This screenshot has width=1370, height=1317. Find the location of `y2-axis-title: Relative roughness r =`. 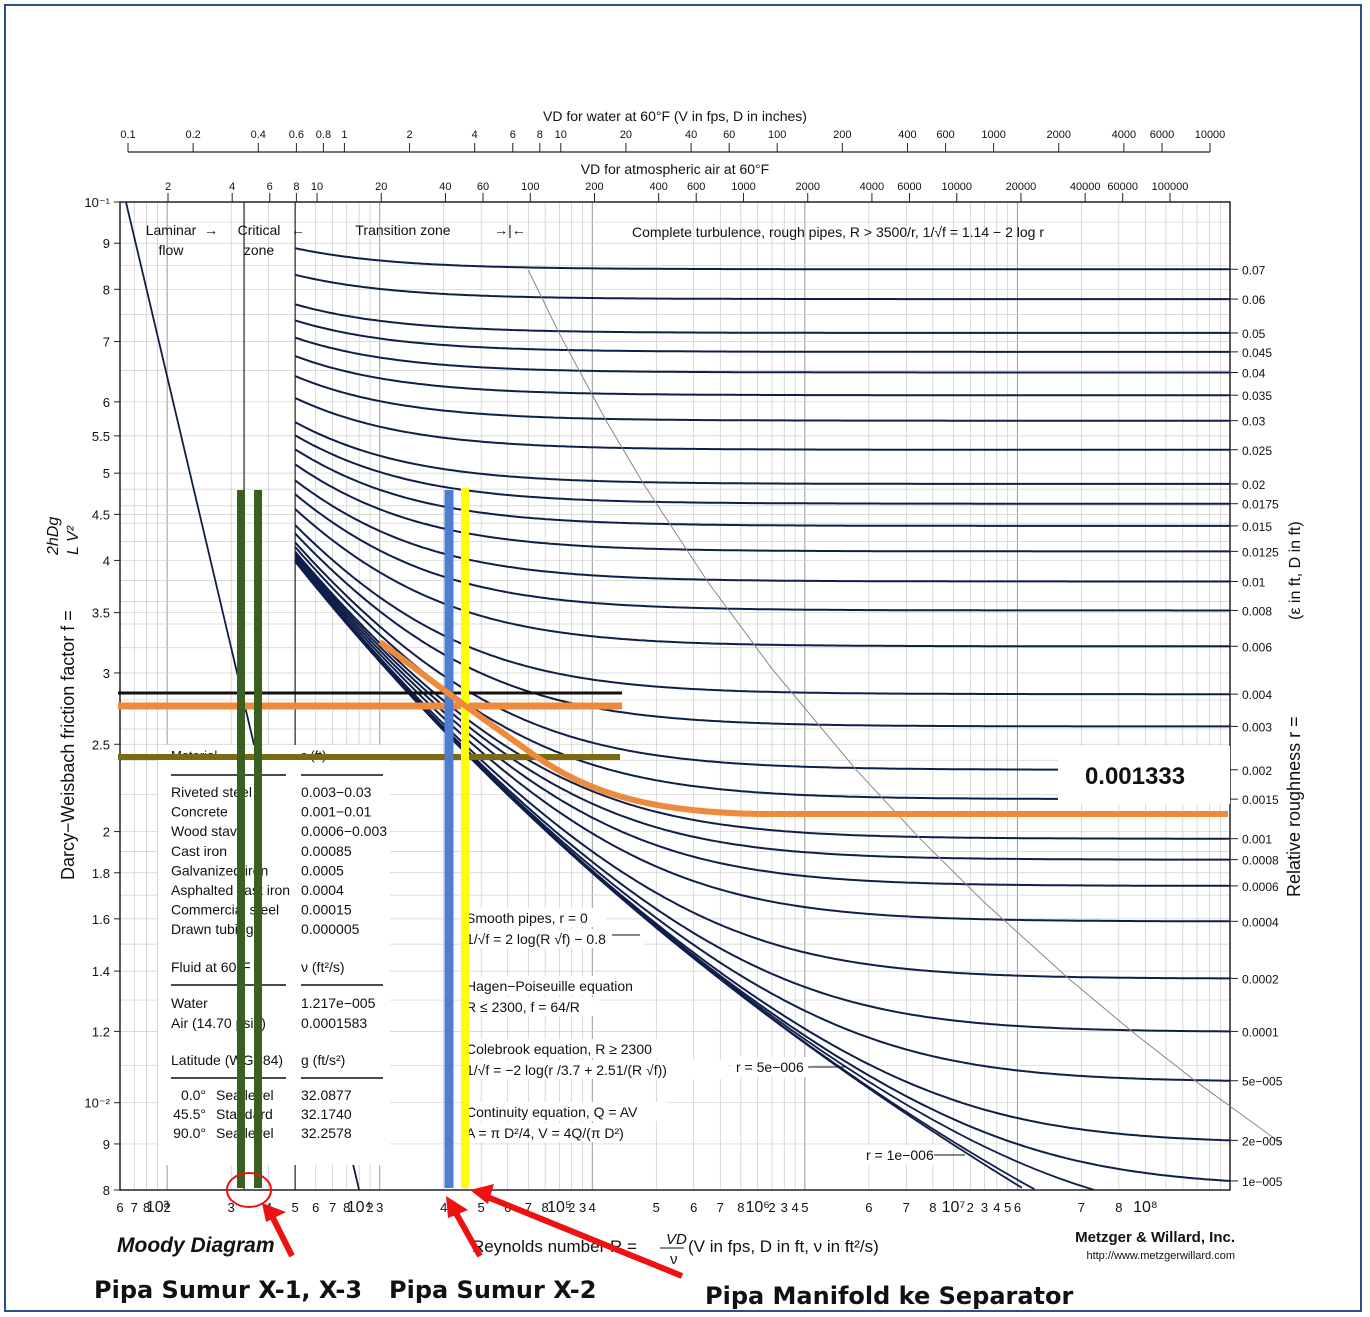

y2-axis-title: Relative roughness r = is located at coordinates (1294, 806).